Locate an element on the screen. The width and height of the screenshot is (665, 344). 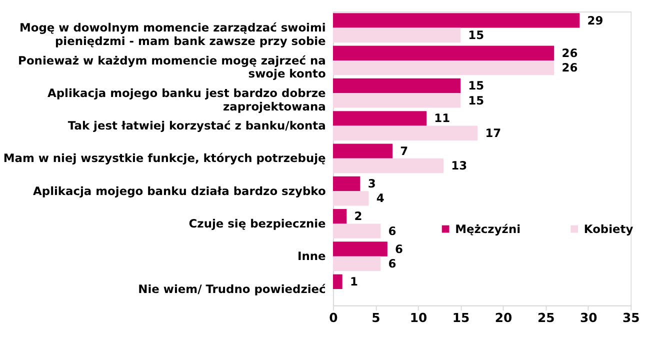
legend-label: Kobiety is located at coordinates (609, 229).